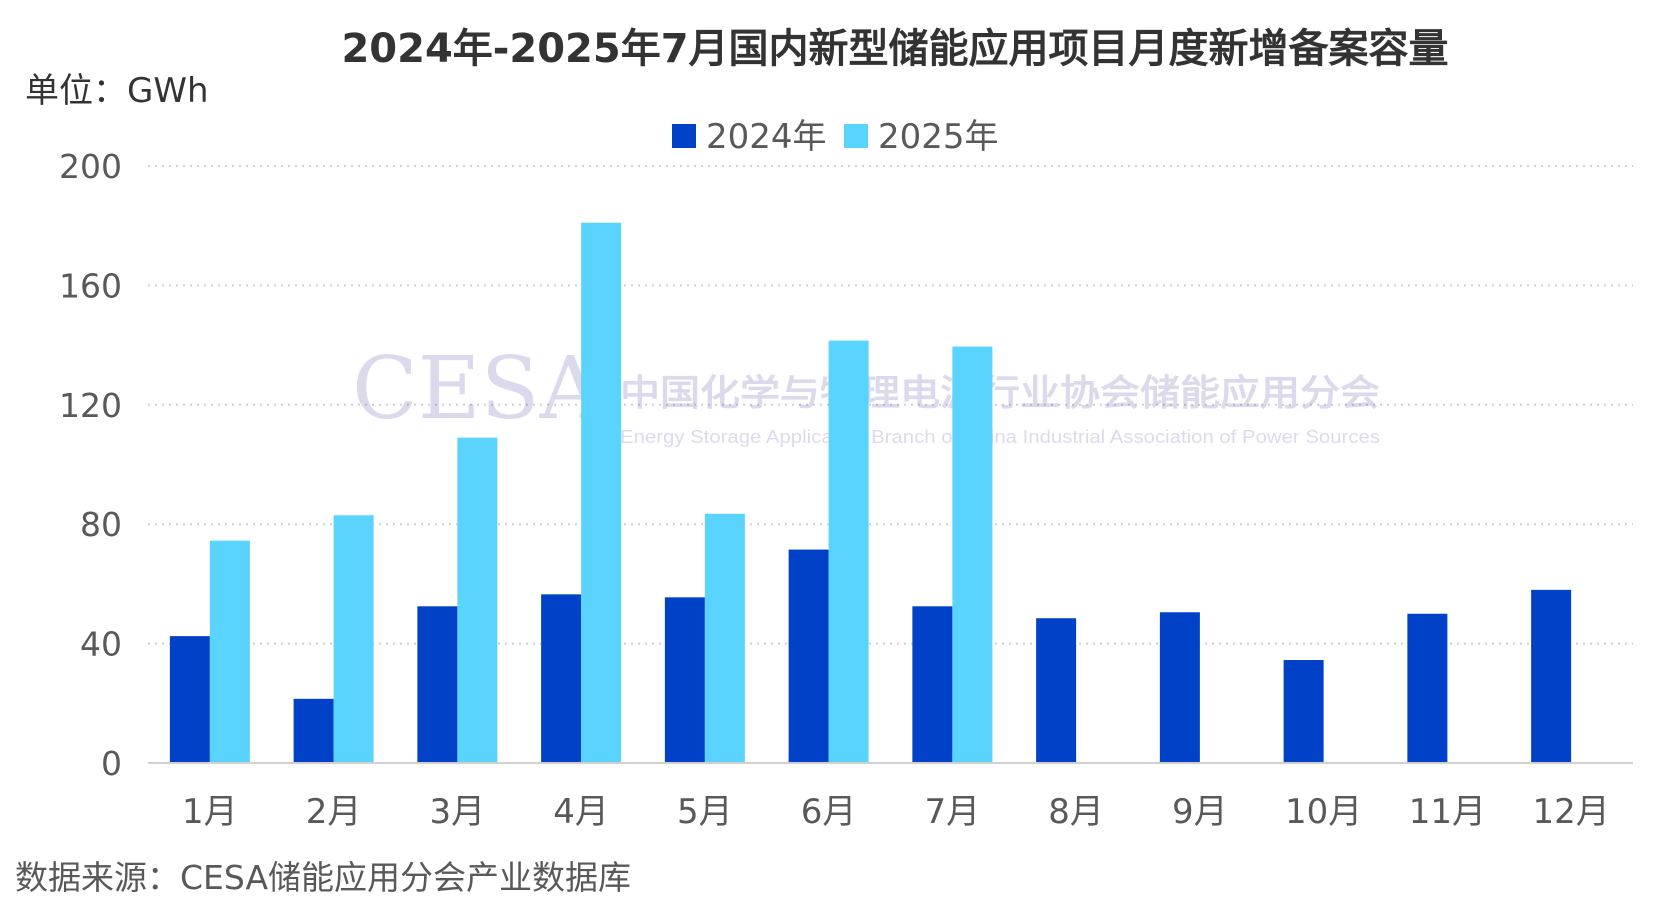 The height and width of the screenshot is (907, 1659). Describe the element at coordinates (808, 656) in the screenshot. I see `bar-2024年-6月` at that location.